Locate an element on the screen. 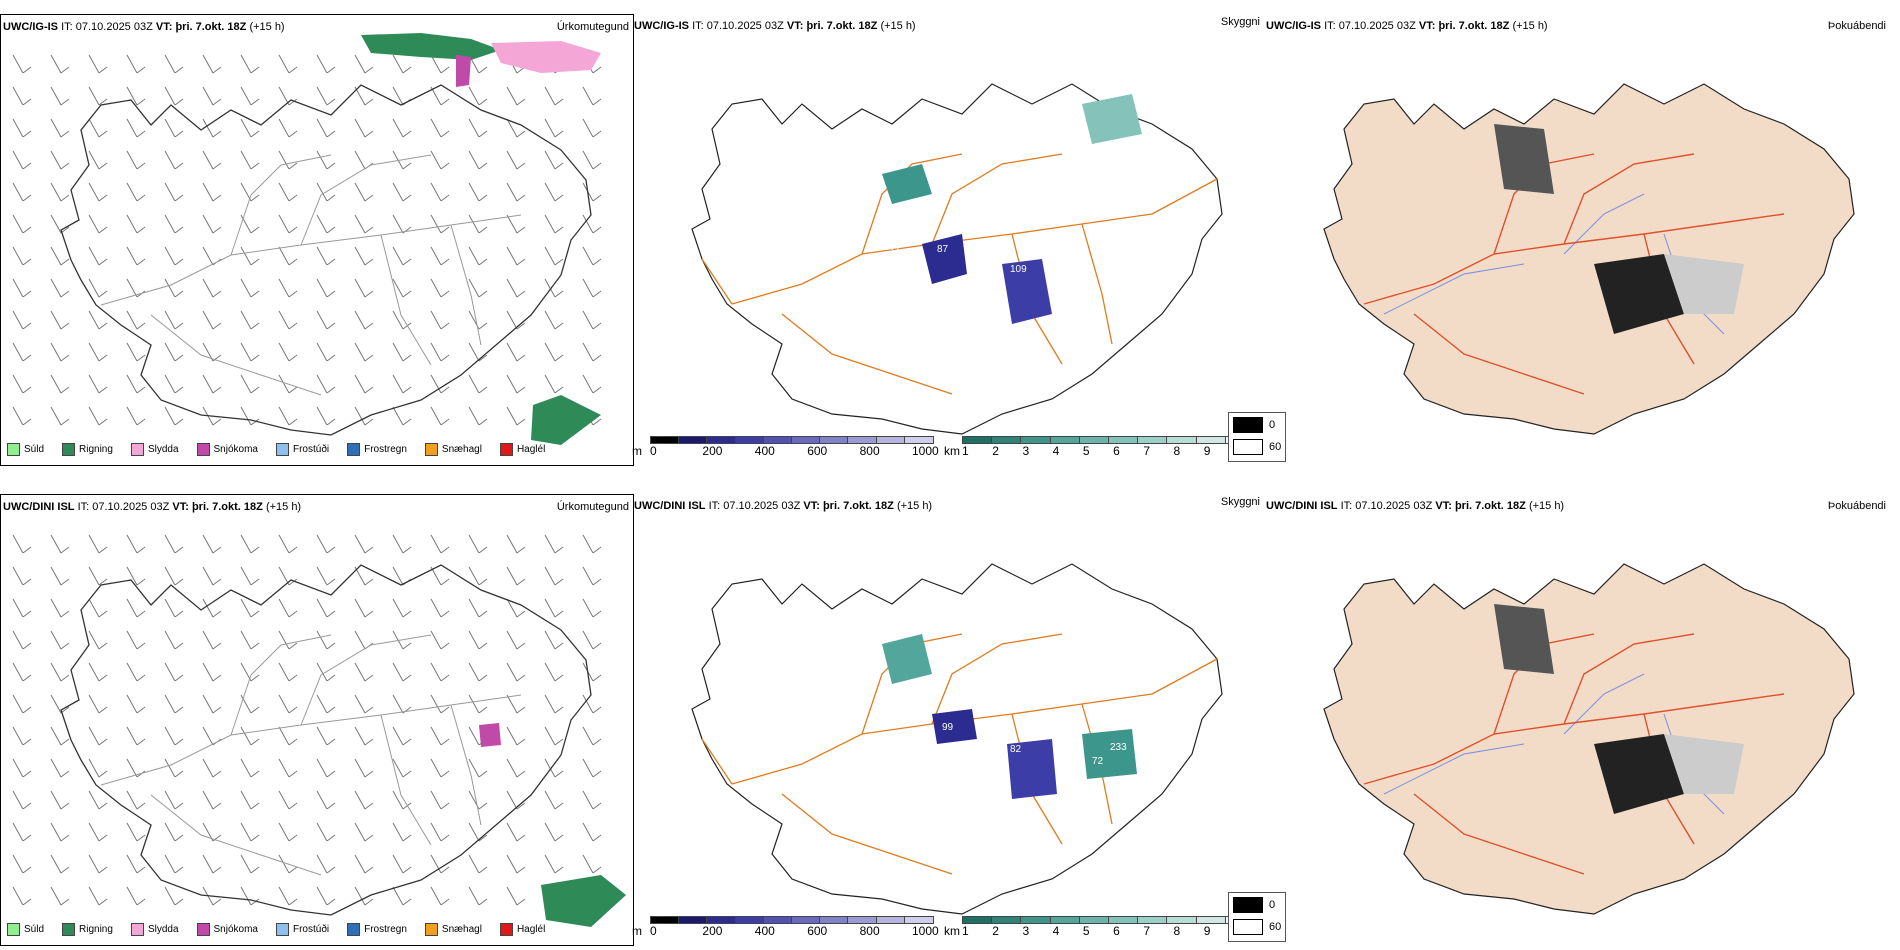 The image size is (1900, 950). precip-legend-swatch is located at coordinates (506, 929).